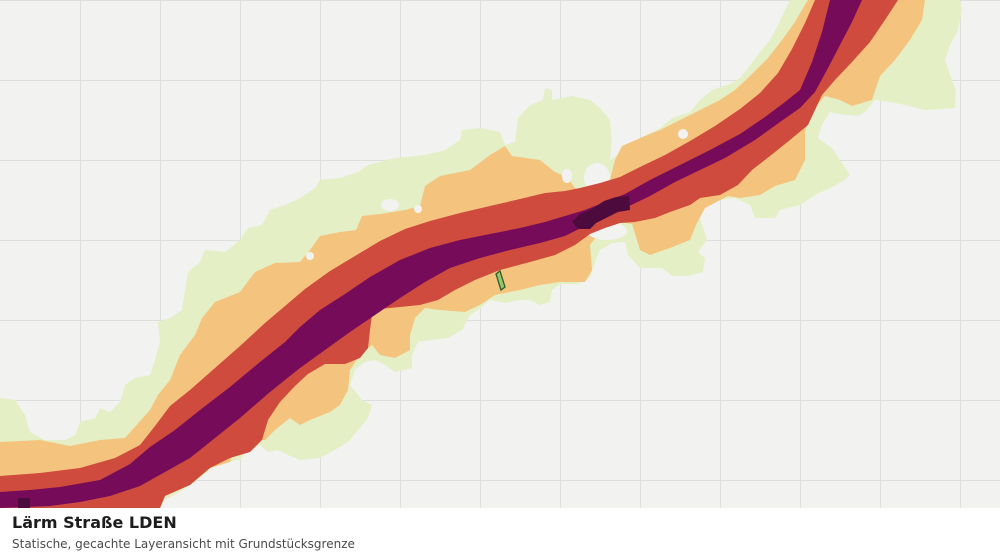 Image resolution: width=1000 pixels, height=560 pixels. Describe the element at coordinates (94, 522) in the screenshot. I see `layer-title: Lärm Straße LDEN` at that location.